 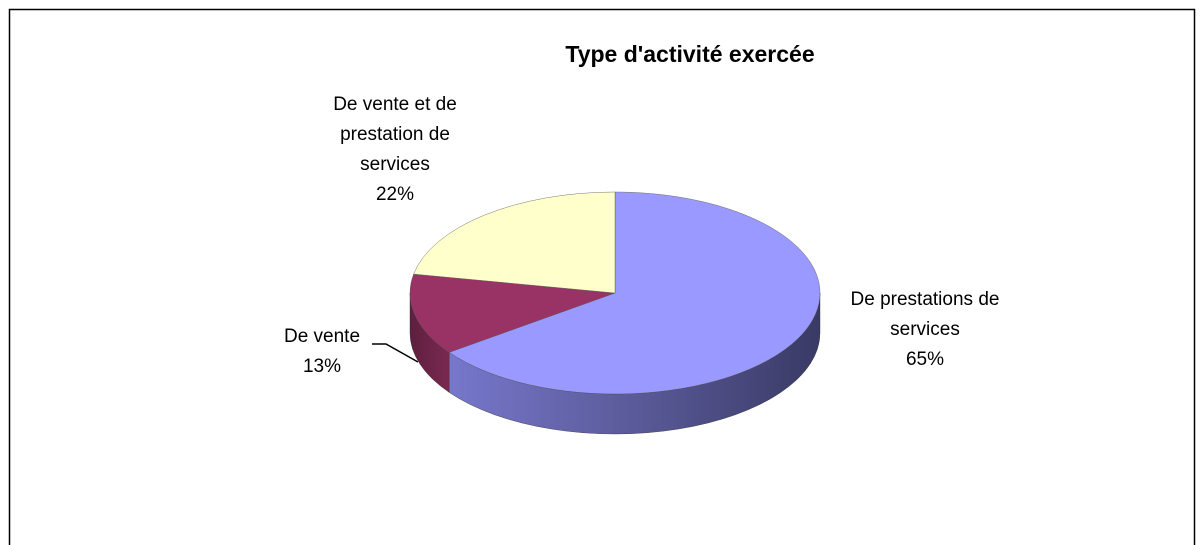 I want to click on chart-title: Type d'activité exercée, so click(x=689, y=54).